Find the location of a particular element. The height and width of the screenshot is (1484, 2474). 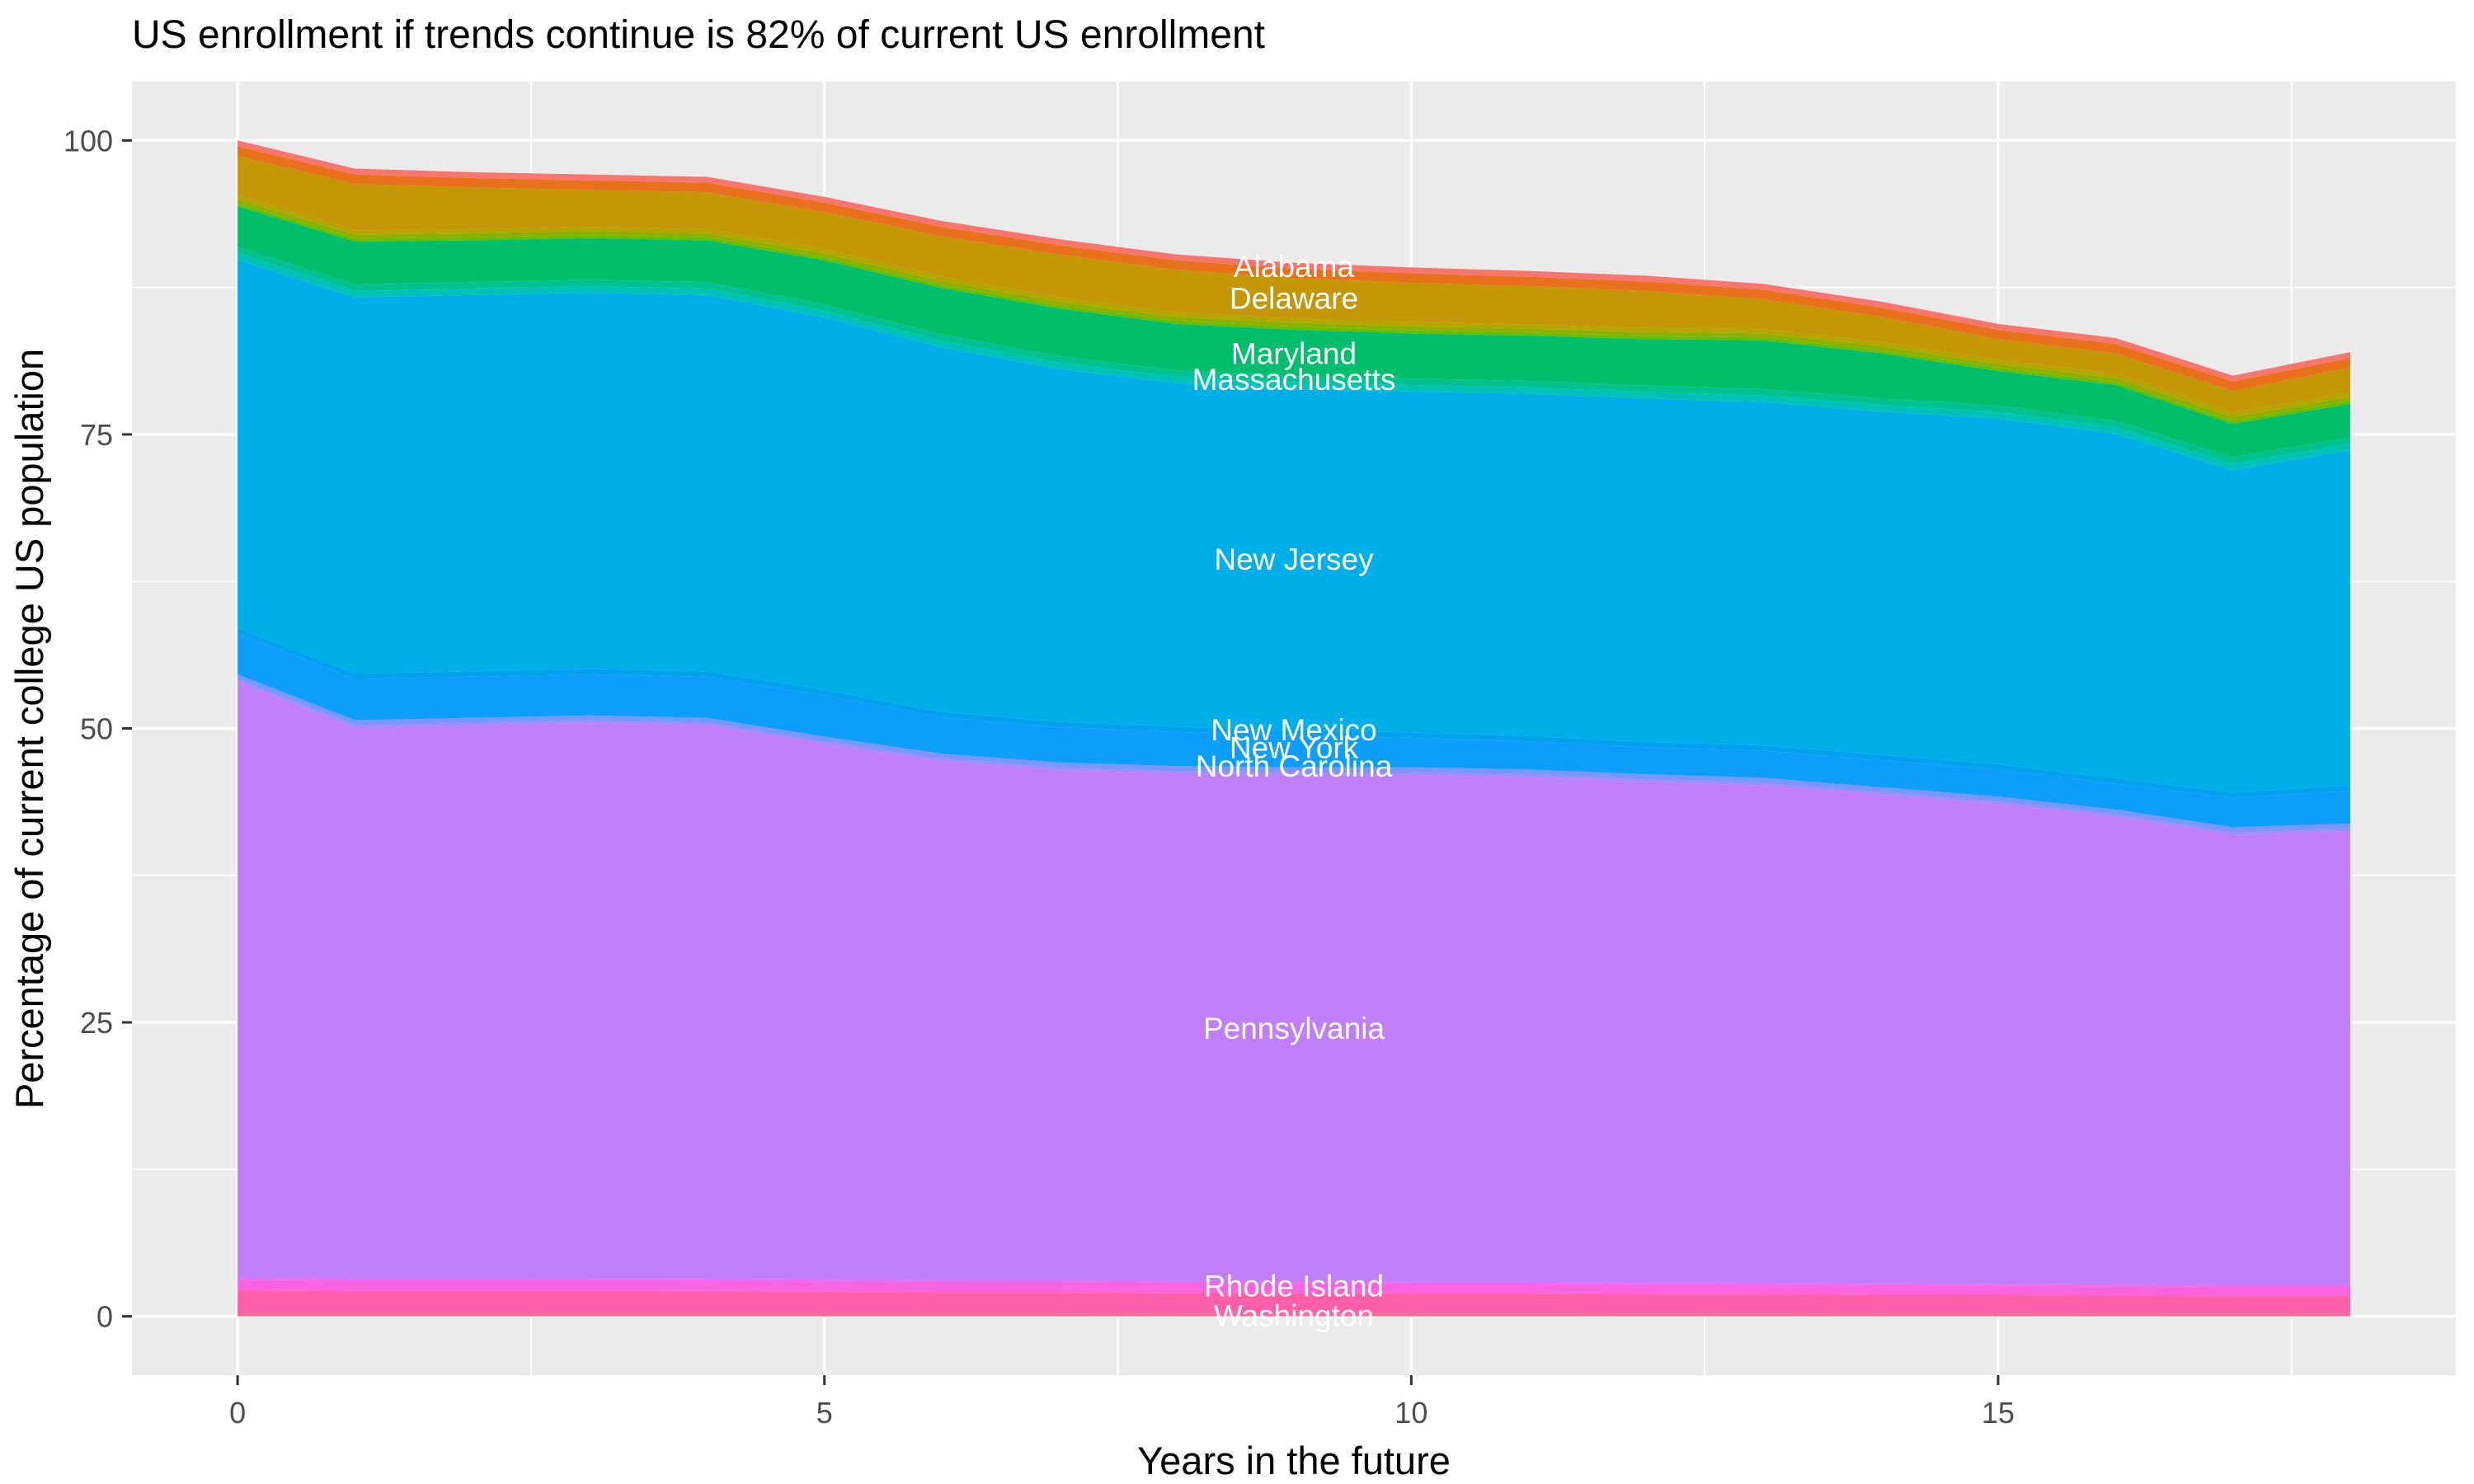

area-delaware is located at coordinates (1294, 284).